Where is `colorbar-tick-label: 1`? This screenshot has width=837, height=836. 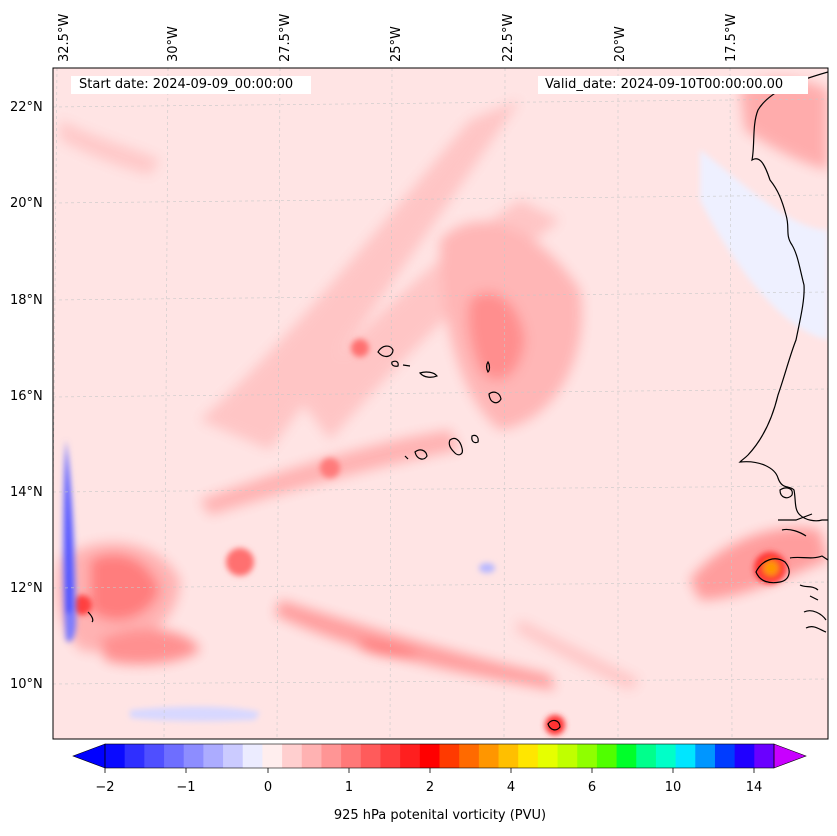 colorbar-tick-label: 1 is located at coordinates (349, 787).